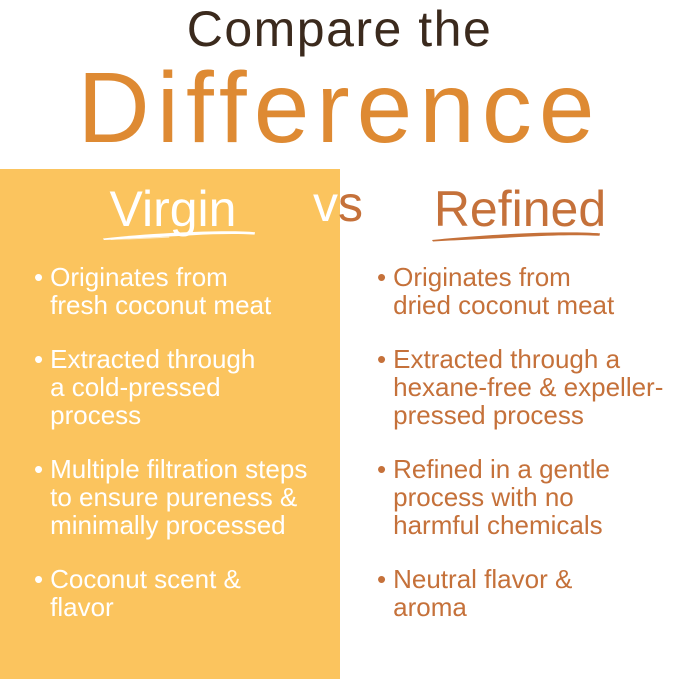 This screenshot has width=679, height=679. What do you see at coordinates (325, 204) in the screenshot?
I see `vs-letter-v: v` at bounding box center [325, 204].